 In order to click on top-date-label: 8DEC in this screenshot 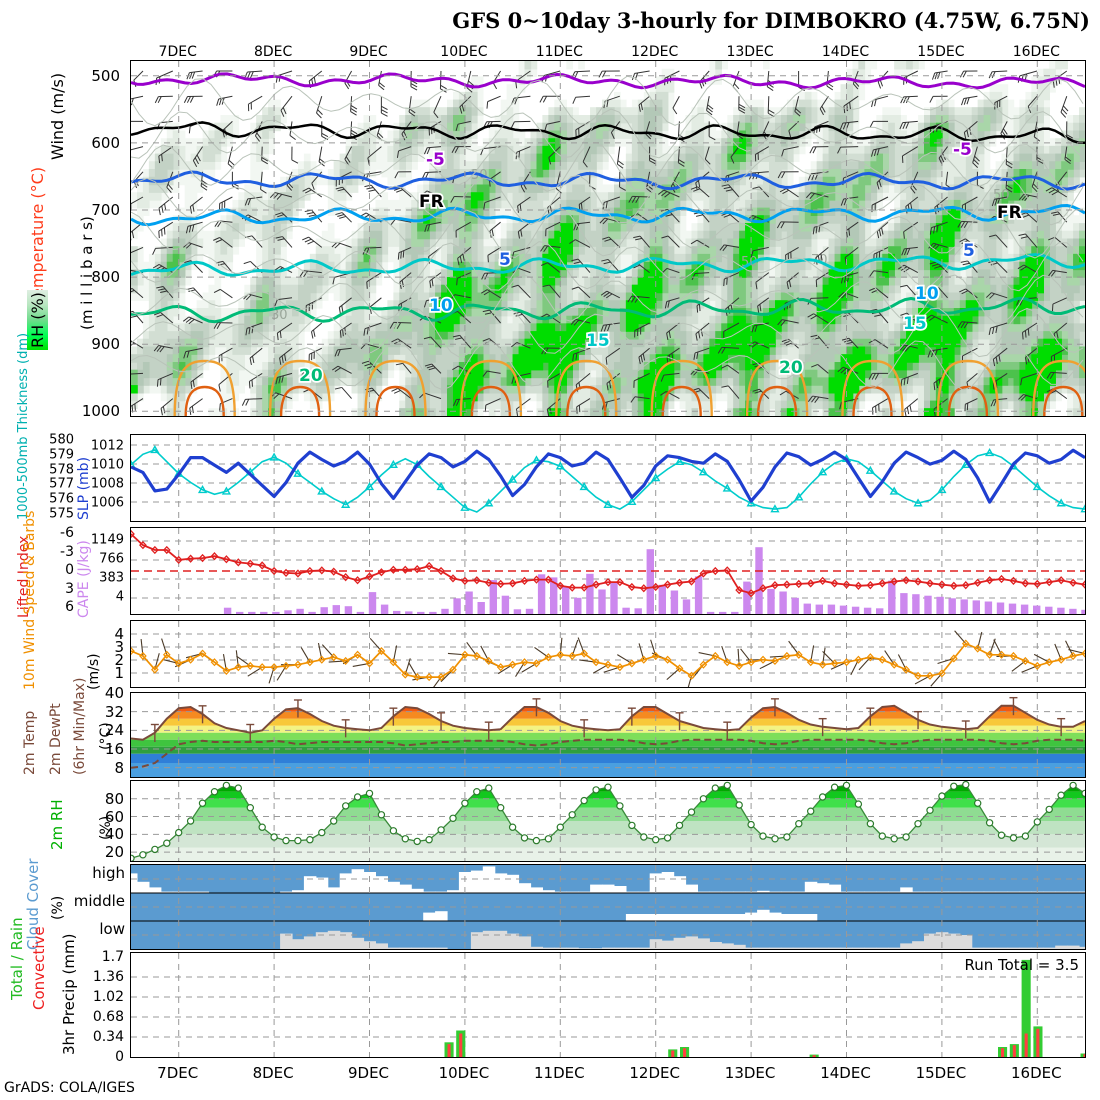, I will do `click(273, 52)`.